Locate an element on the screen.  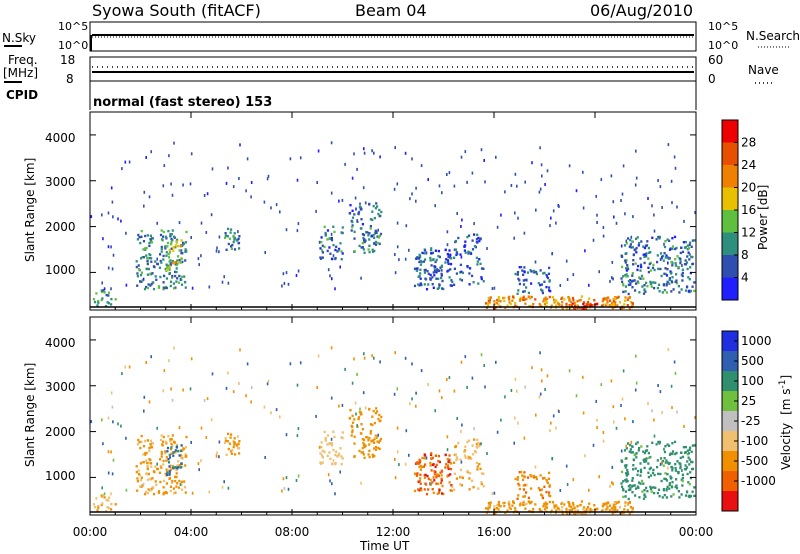
nsky-panel: N.Sky 10^5 10^0 10^5 10^0 N.Search is located at coordinates (401, 36).